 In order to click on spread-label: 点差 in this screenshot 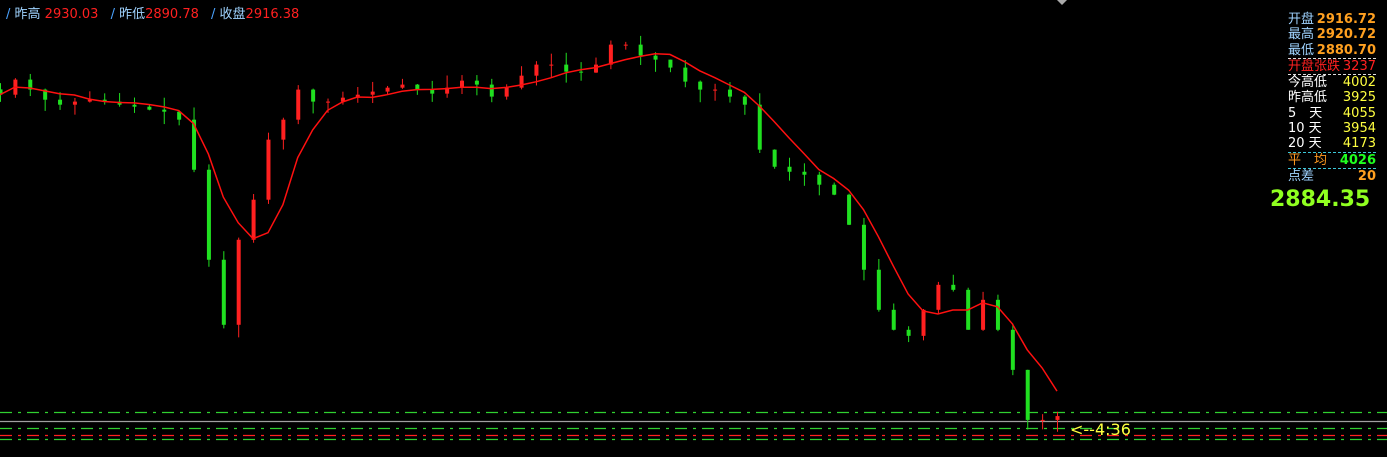, I will do `click(1301, 176)`.